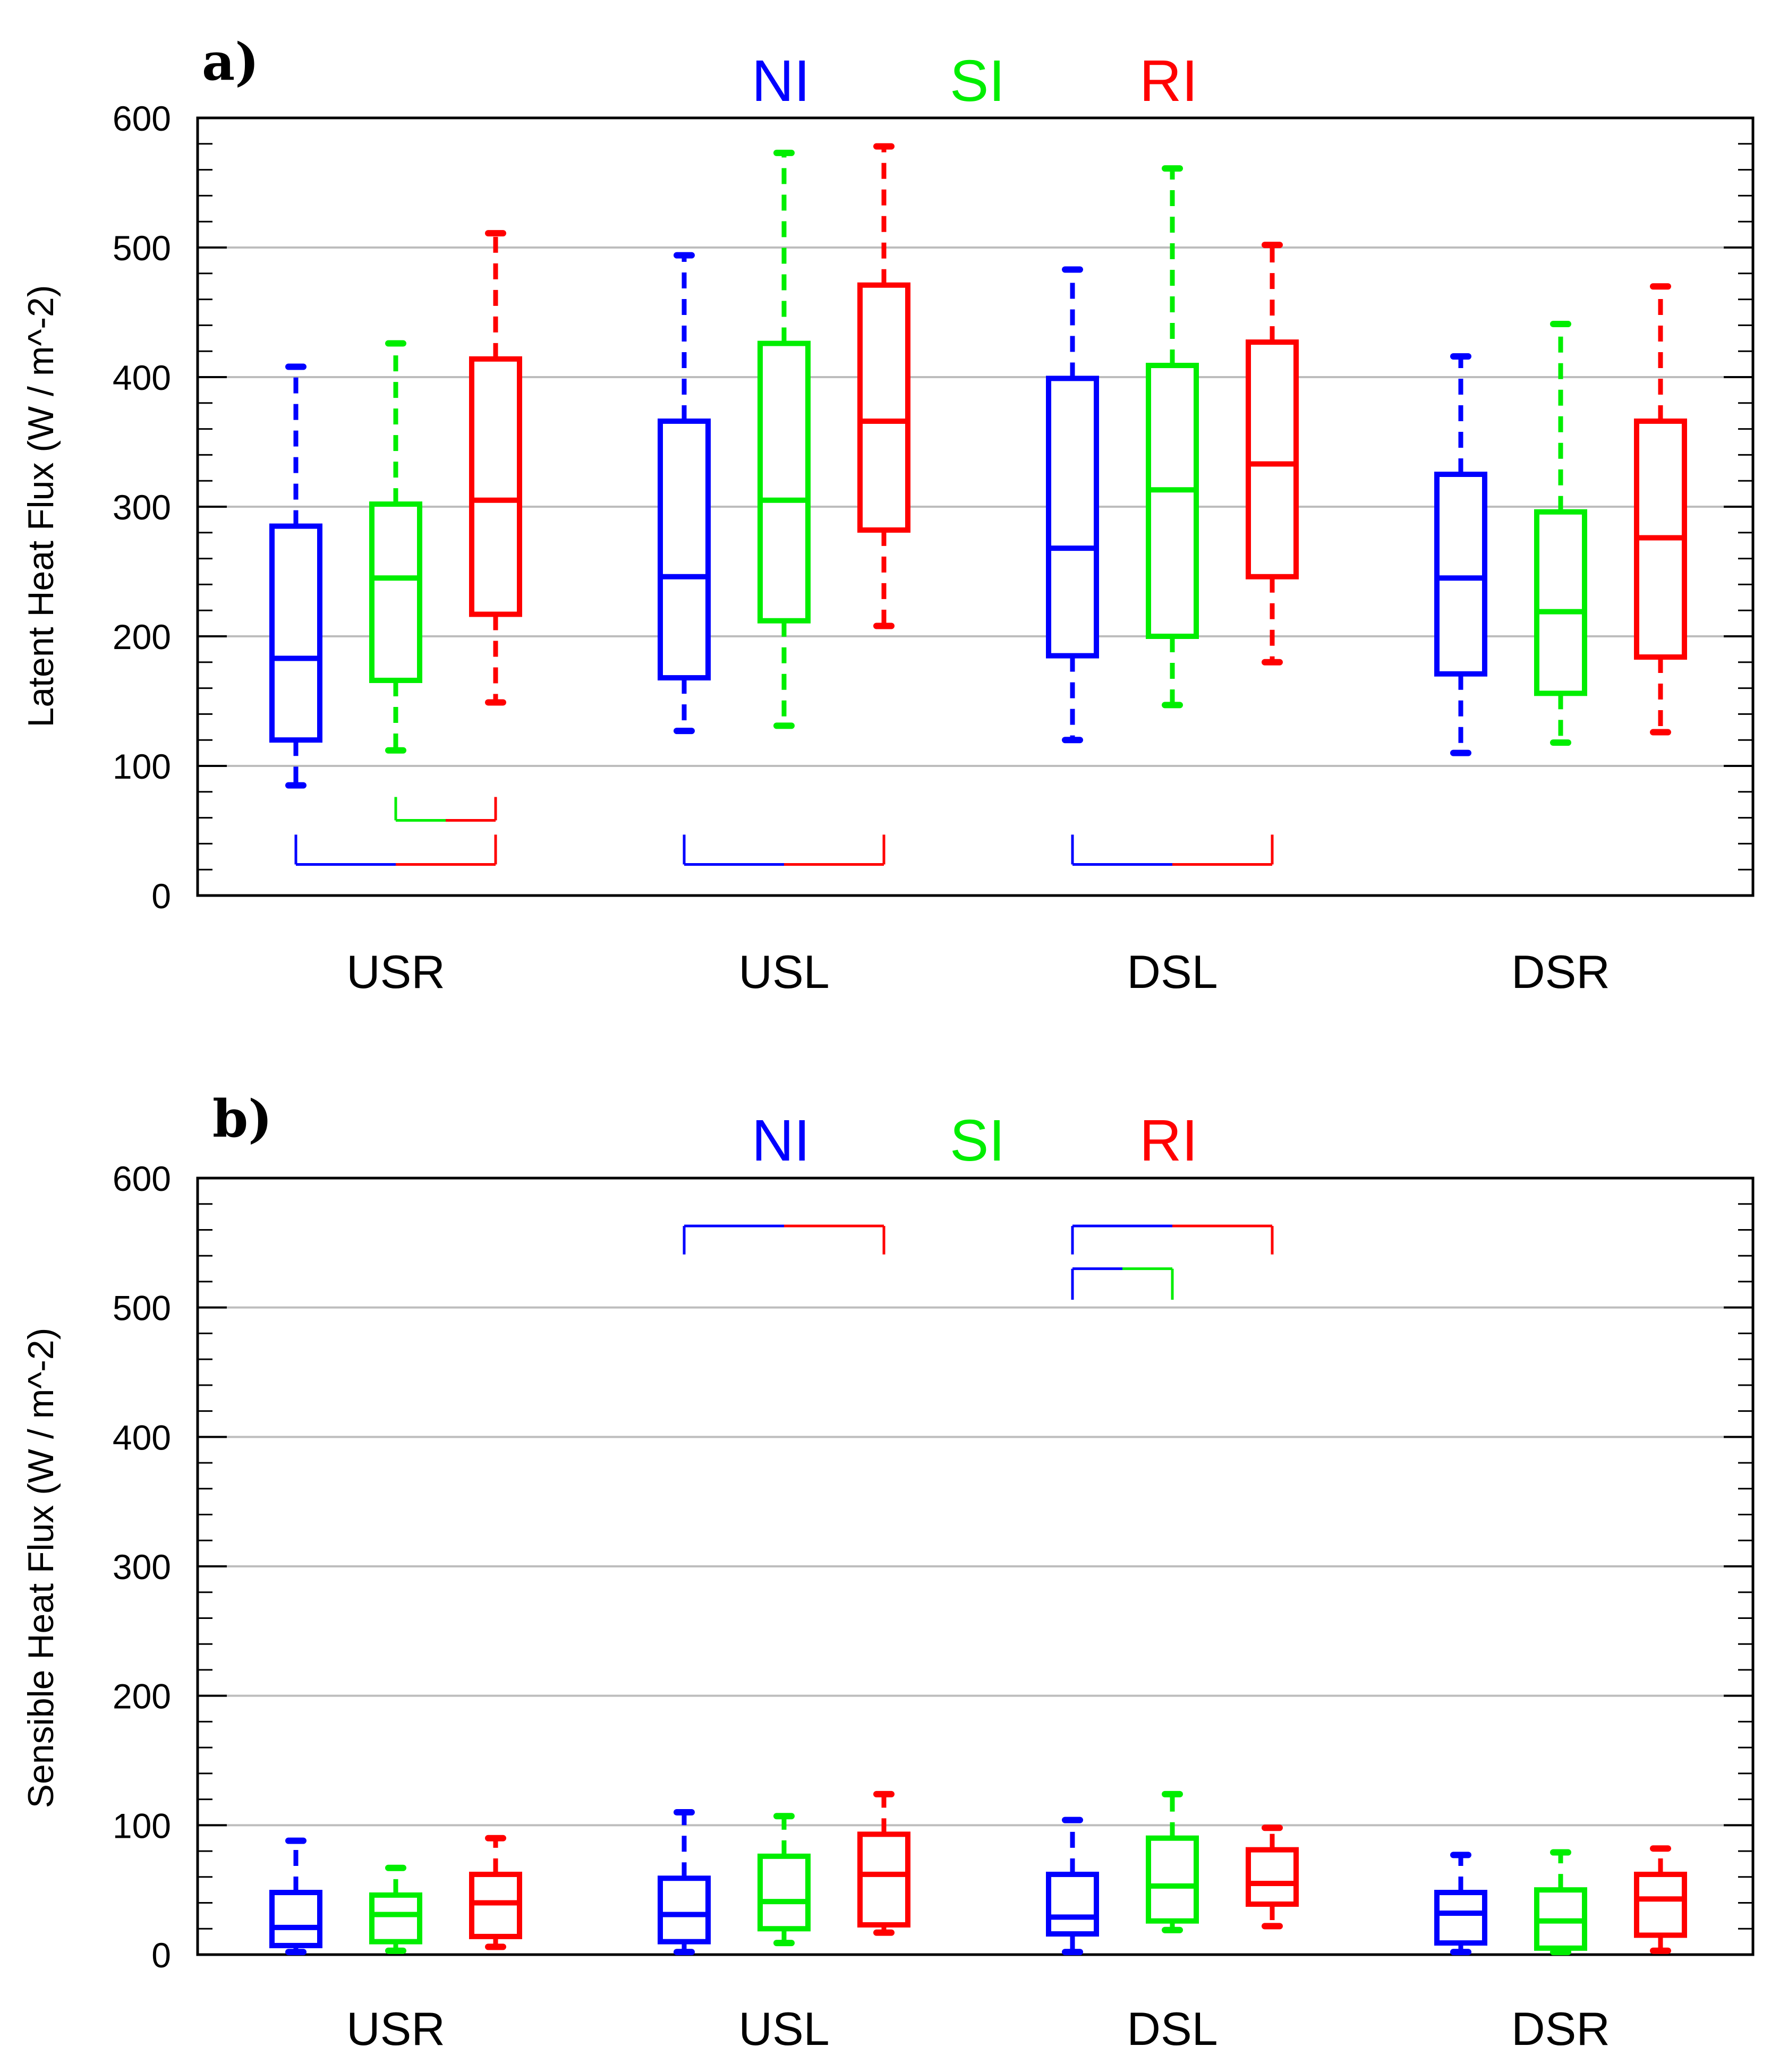  Describe the element at coordinates (230, 62) in the screenshot. I see `panel-label: a)` at that location.